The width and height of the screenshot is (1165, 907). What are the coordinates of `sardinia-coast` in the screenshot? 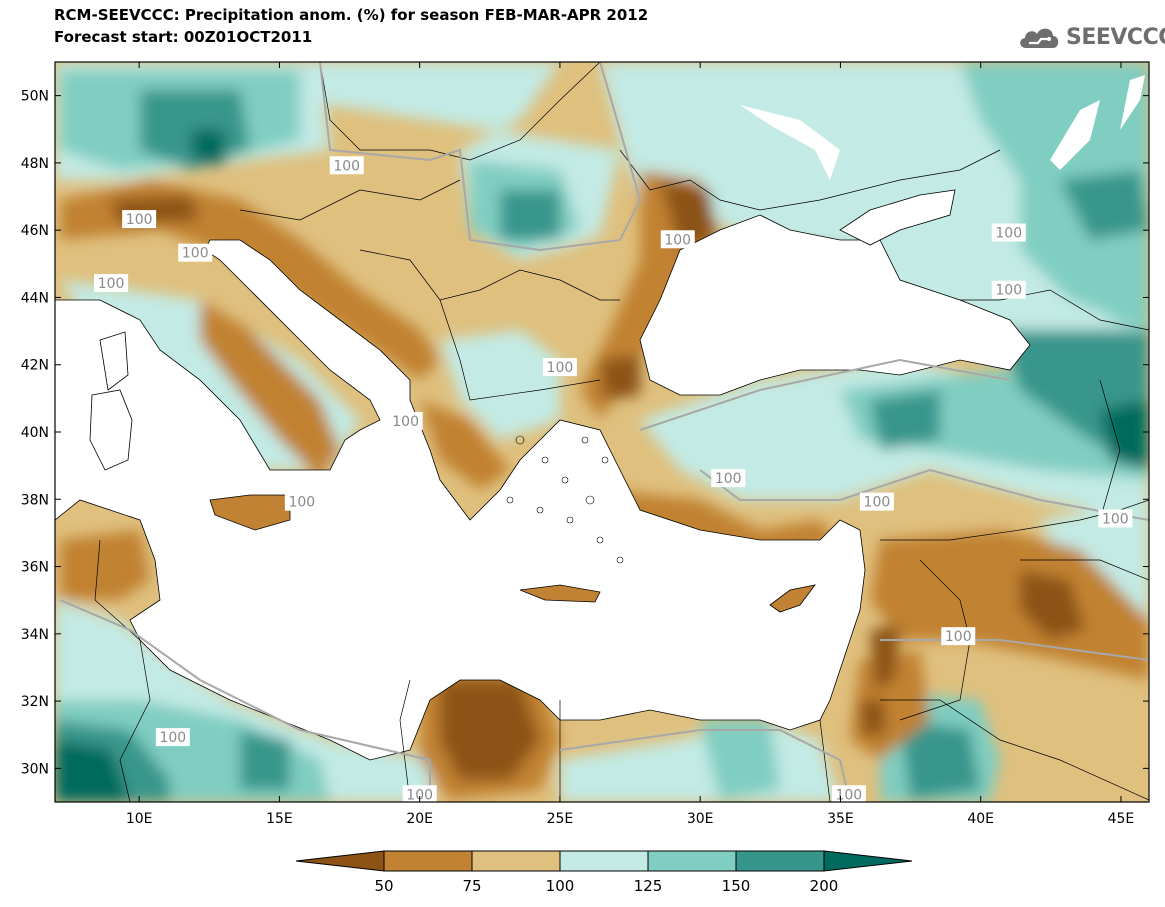 It's located at (111, 430).